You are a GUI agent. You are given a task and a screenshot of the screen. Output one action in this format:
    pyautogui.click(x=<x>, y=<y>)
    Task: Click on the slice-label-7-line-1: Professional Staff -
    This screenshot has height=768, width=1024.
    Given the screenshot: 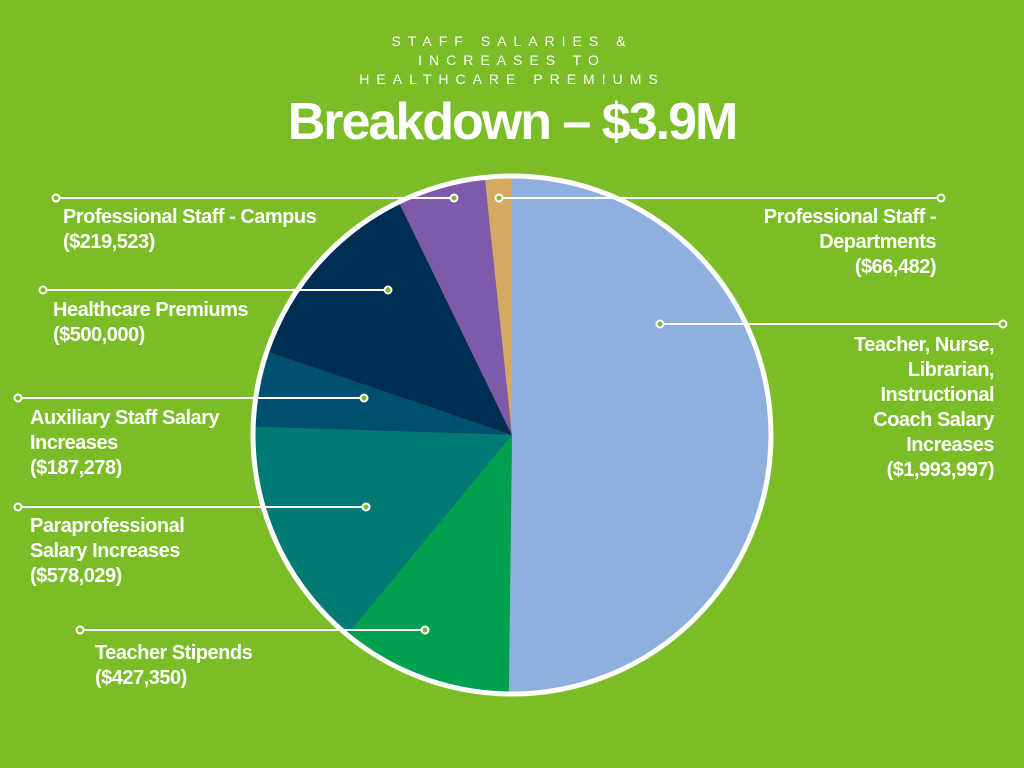 What is the action you would take?
    pyautogui.click(x=850, y=217)
    